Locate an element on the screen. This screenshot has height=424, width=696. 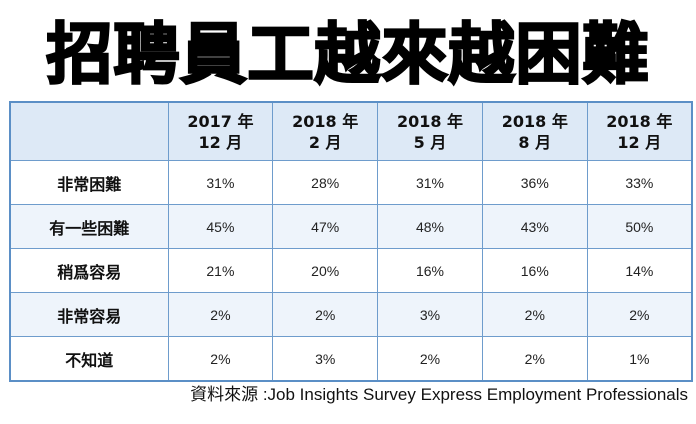
table-row: 有一些困難 45% 47% 48% 43% 50% is located at coordinates (351, 226).